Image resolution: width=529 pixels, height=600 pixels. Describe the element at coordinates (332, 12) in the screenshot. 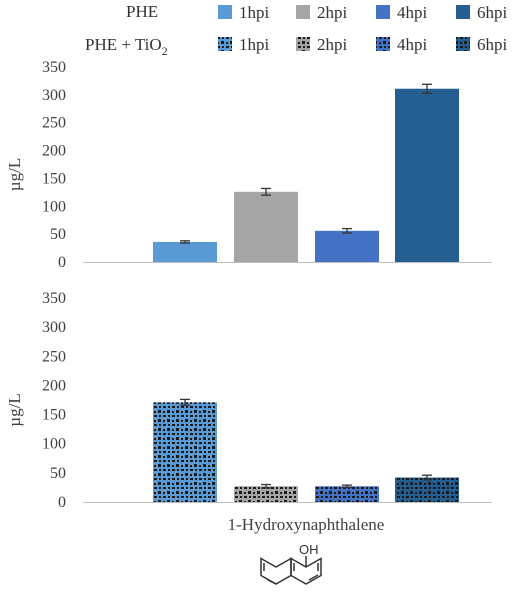

I see `legend-label-2hpi: 2hpi` at that location.